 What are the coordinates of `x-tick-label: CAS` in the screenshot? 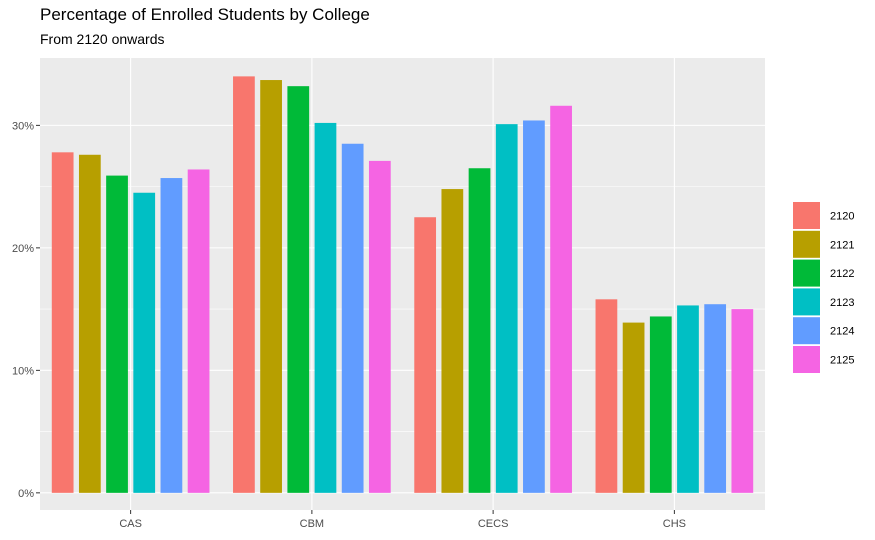 It's located at (130, 524).